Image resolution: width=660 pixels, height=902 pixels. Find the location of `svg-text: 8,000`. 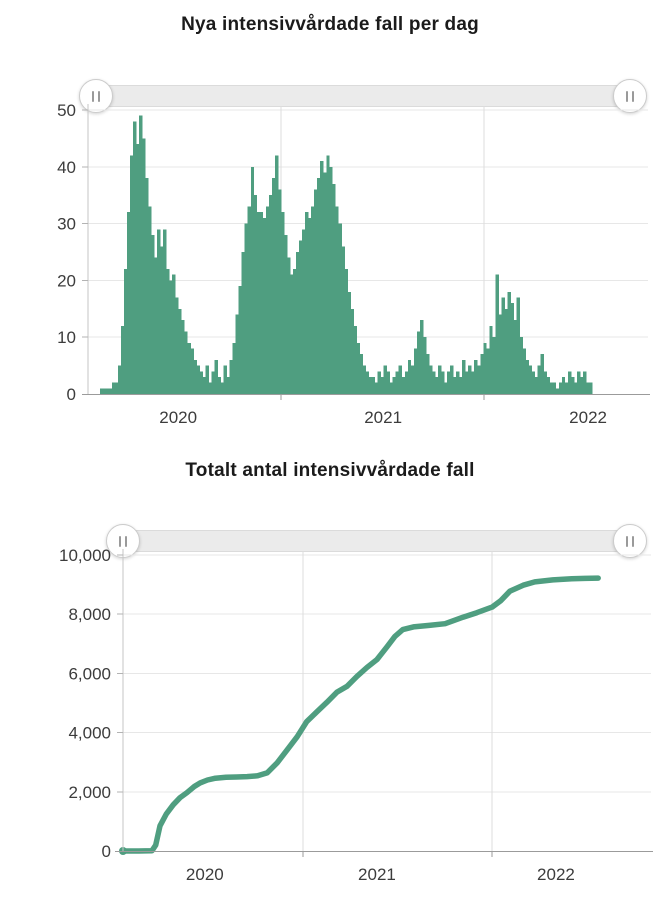

svg-text: 8,000 is located at coordinates (89, 614).